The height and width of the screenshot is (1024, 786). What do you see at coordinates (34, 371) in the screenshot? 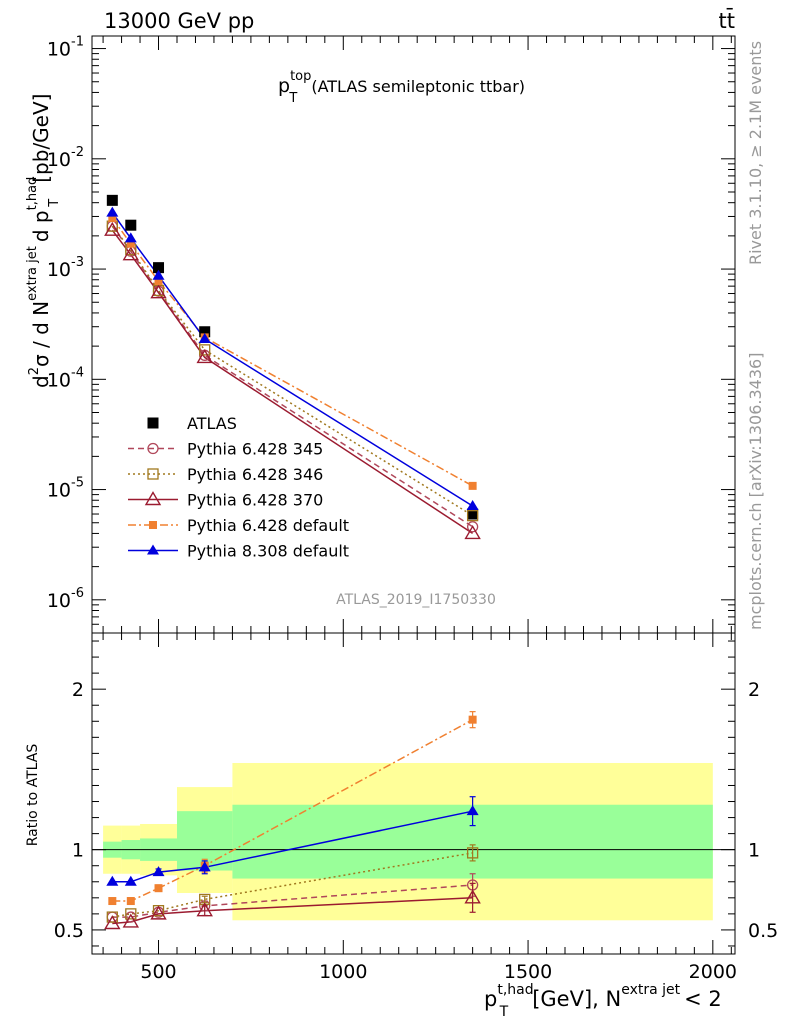
I see `main-ylabel-sup1: 2` at bounding box center [34, 371].